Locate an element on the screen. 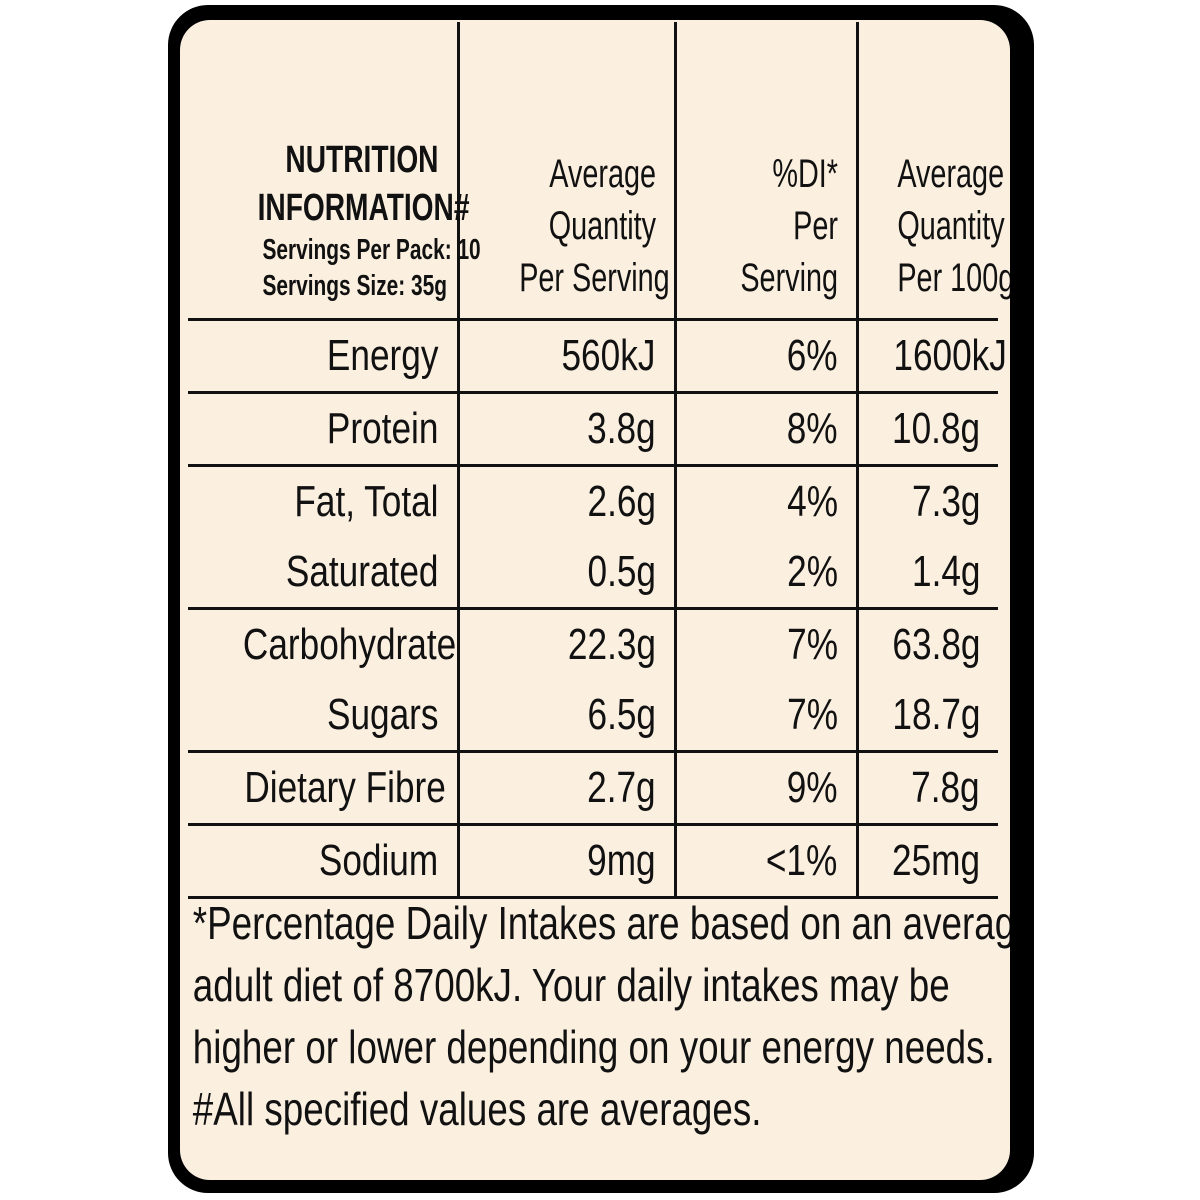  row-per-serving: 9mg is located at coordinates (566, 861).